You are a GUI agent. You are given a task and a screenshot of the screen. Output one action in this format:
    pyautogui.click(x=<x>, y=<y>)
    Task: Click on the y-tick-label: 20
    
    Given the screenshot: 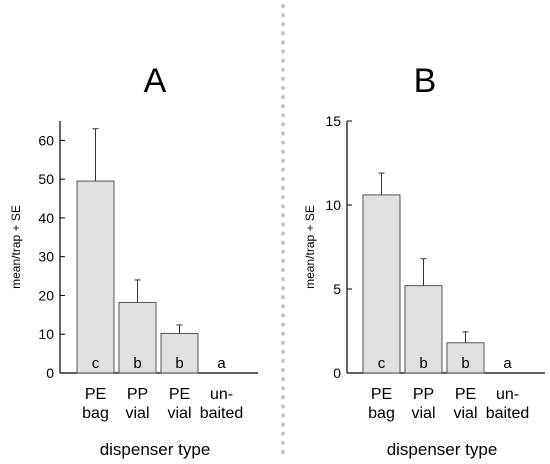 What is the action you would take?
    pyautogui.click(x=46, y=295)
    